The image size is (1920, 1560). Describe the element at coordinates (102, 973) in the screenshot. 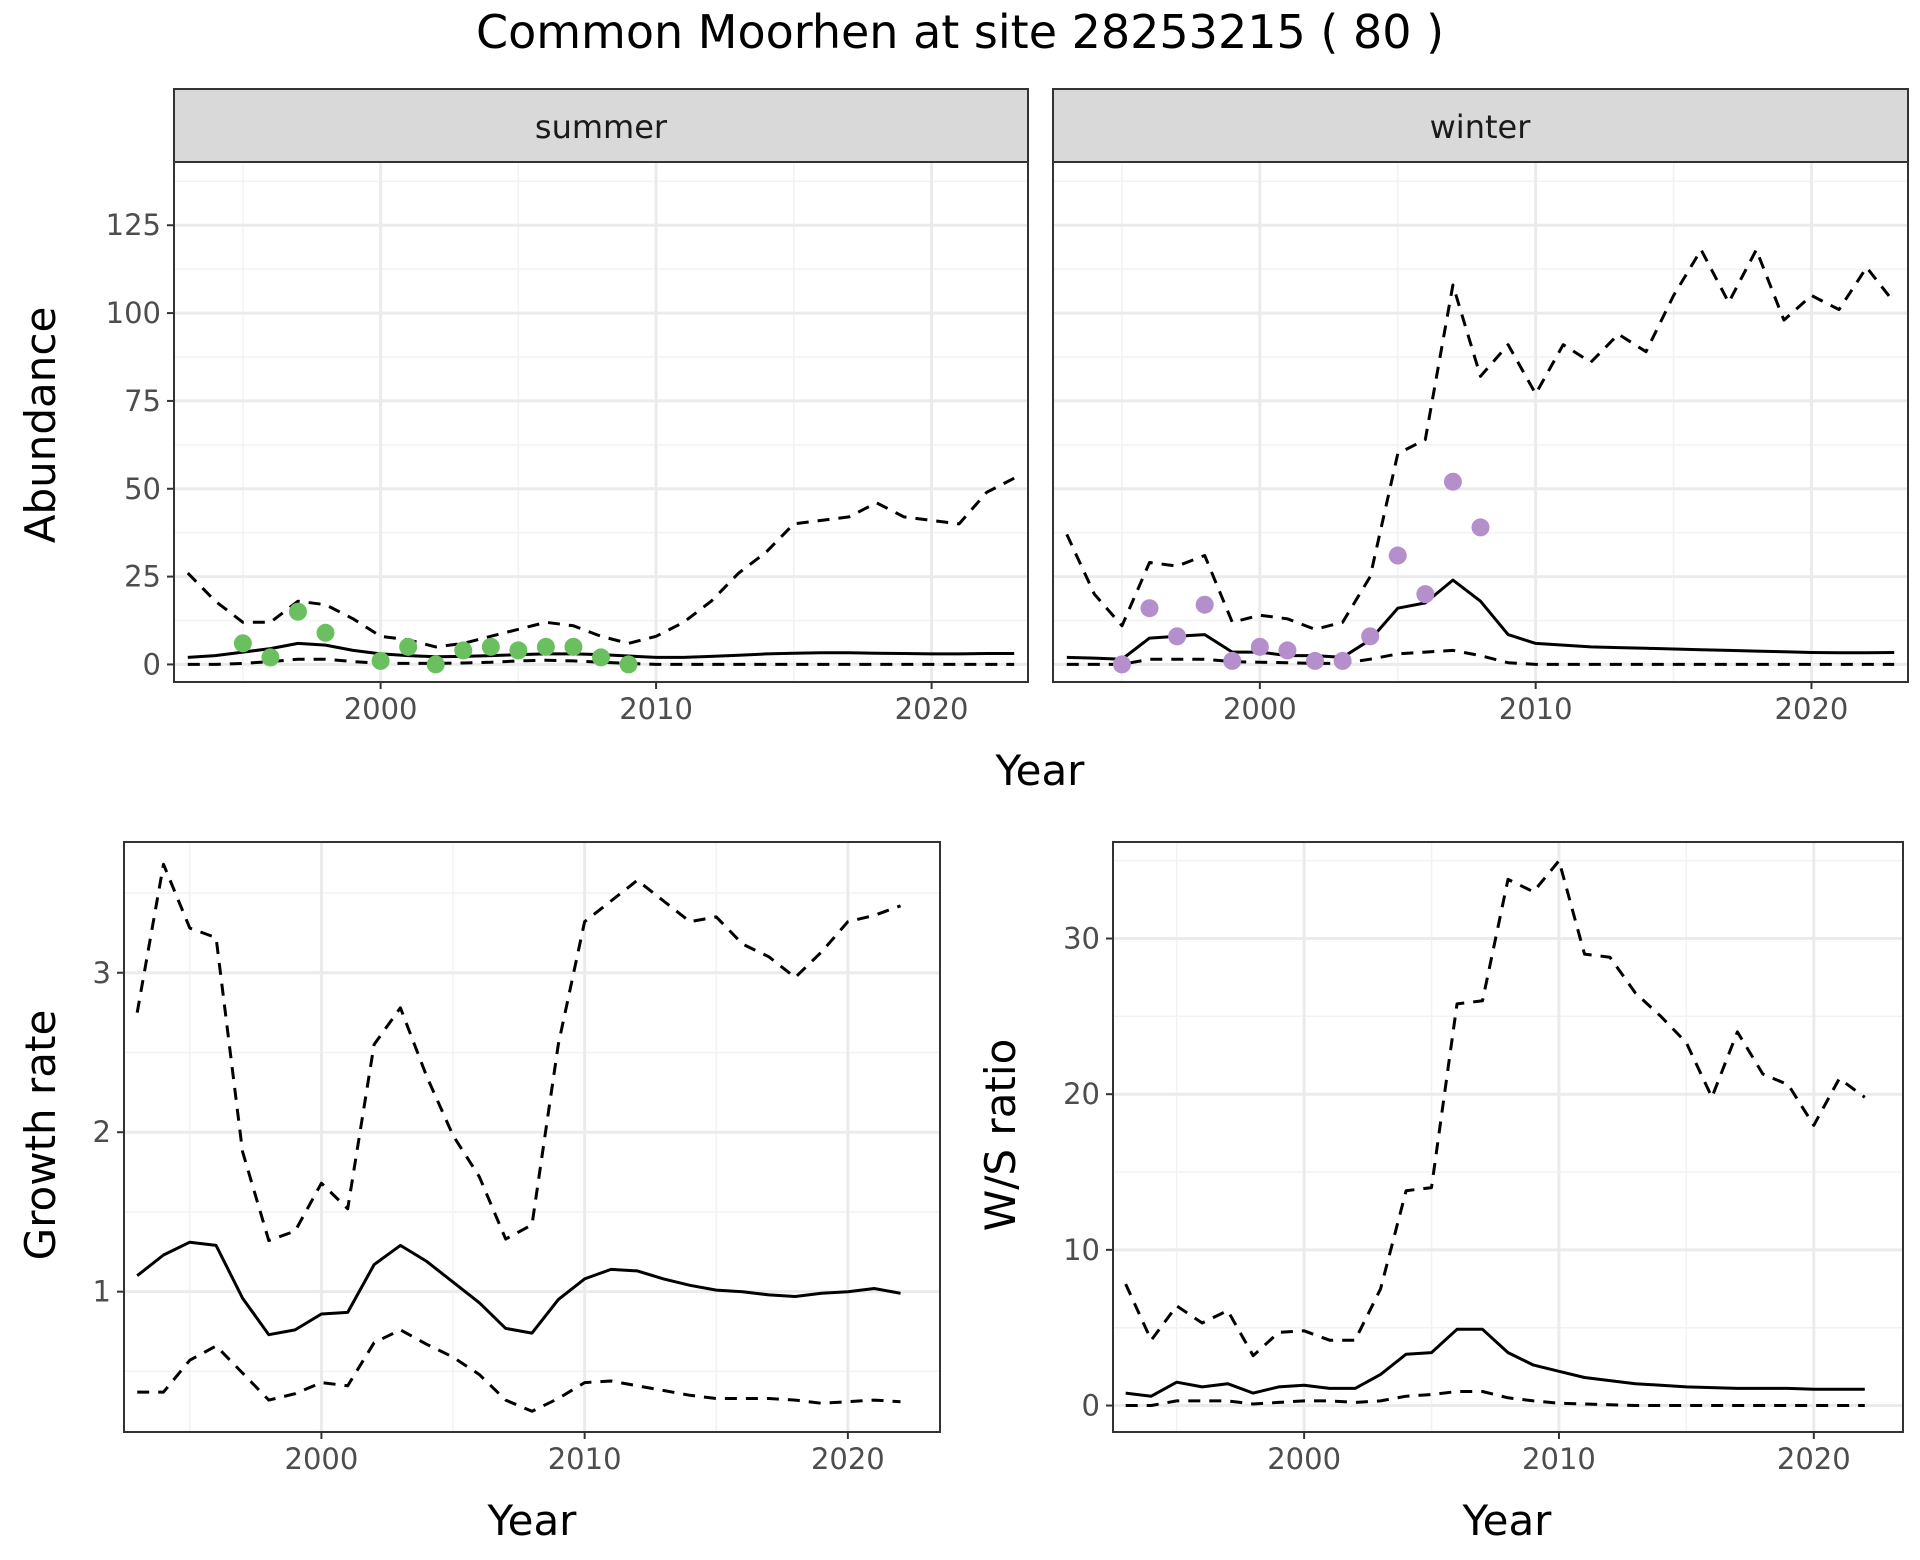

I see `y-tick-label: 3` at that location.